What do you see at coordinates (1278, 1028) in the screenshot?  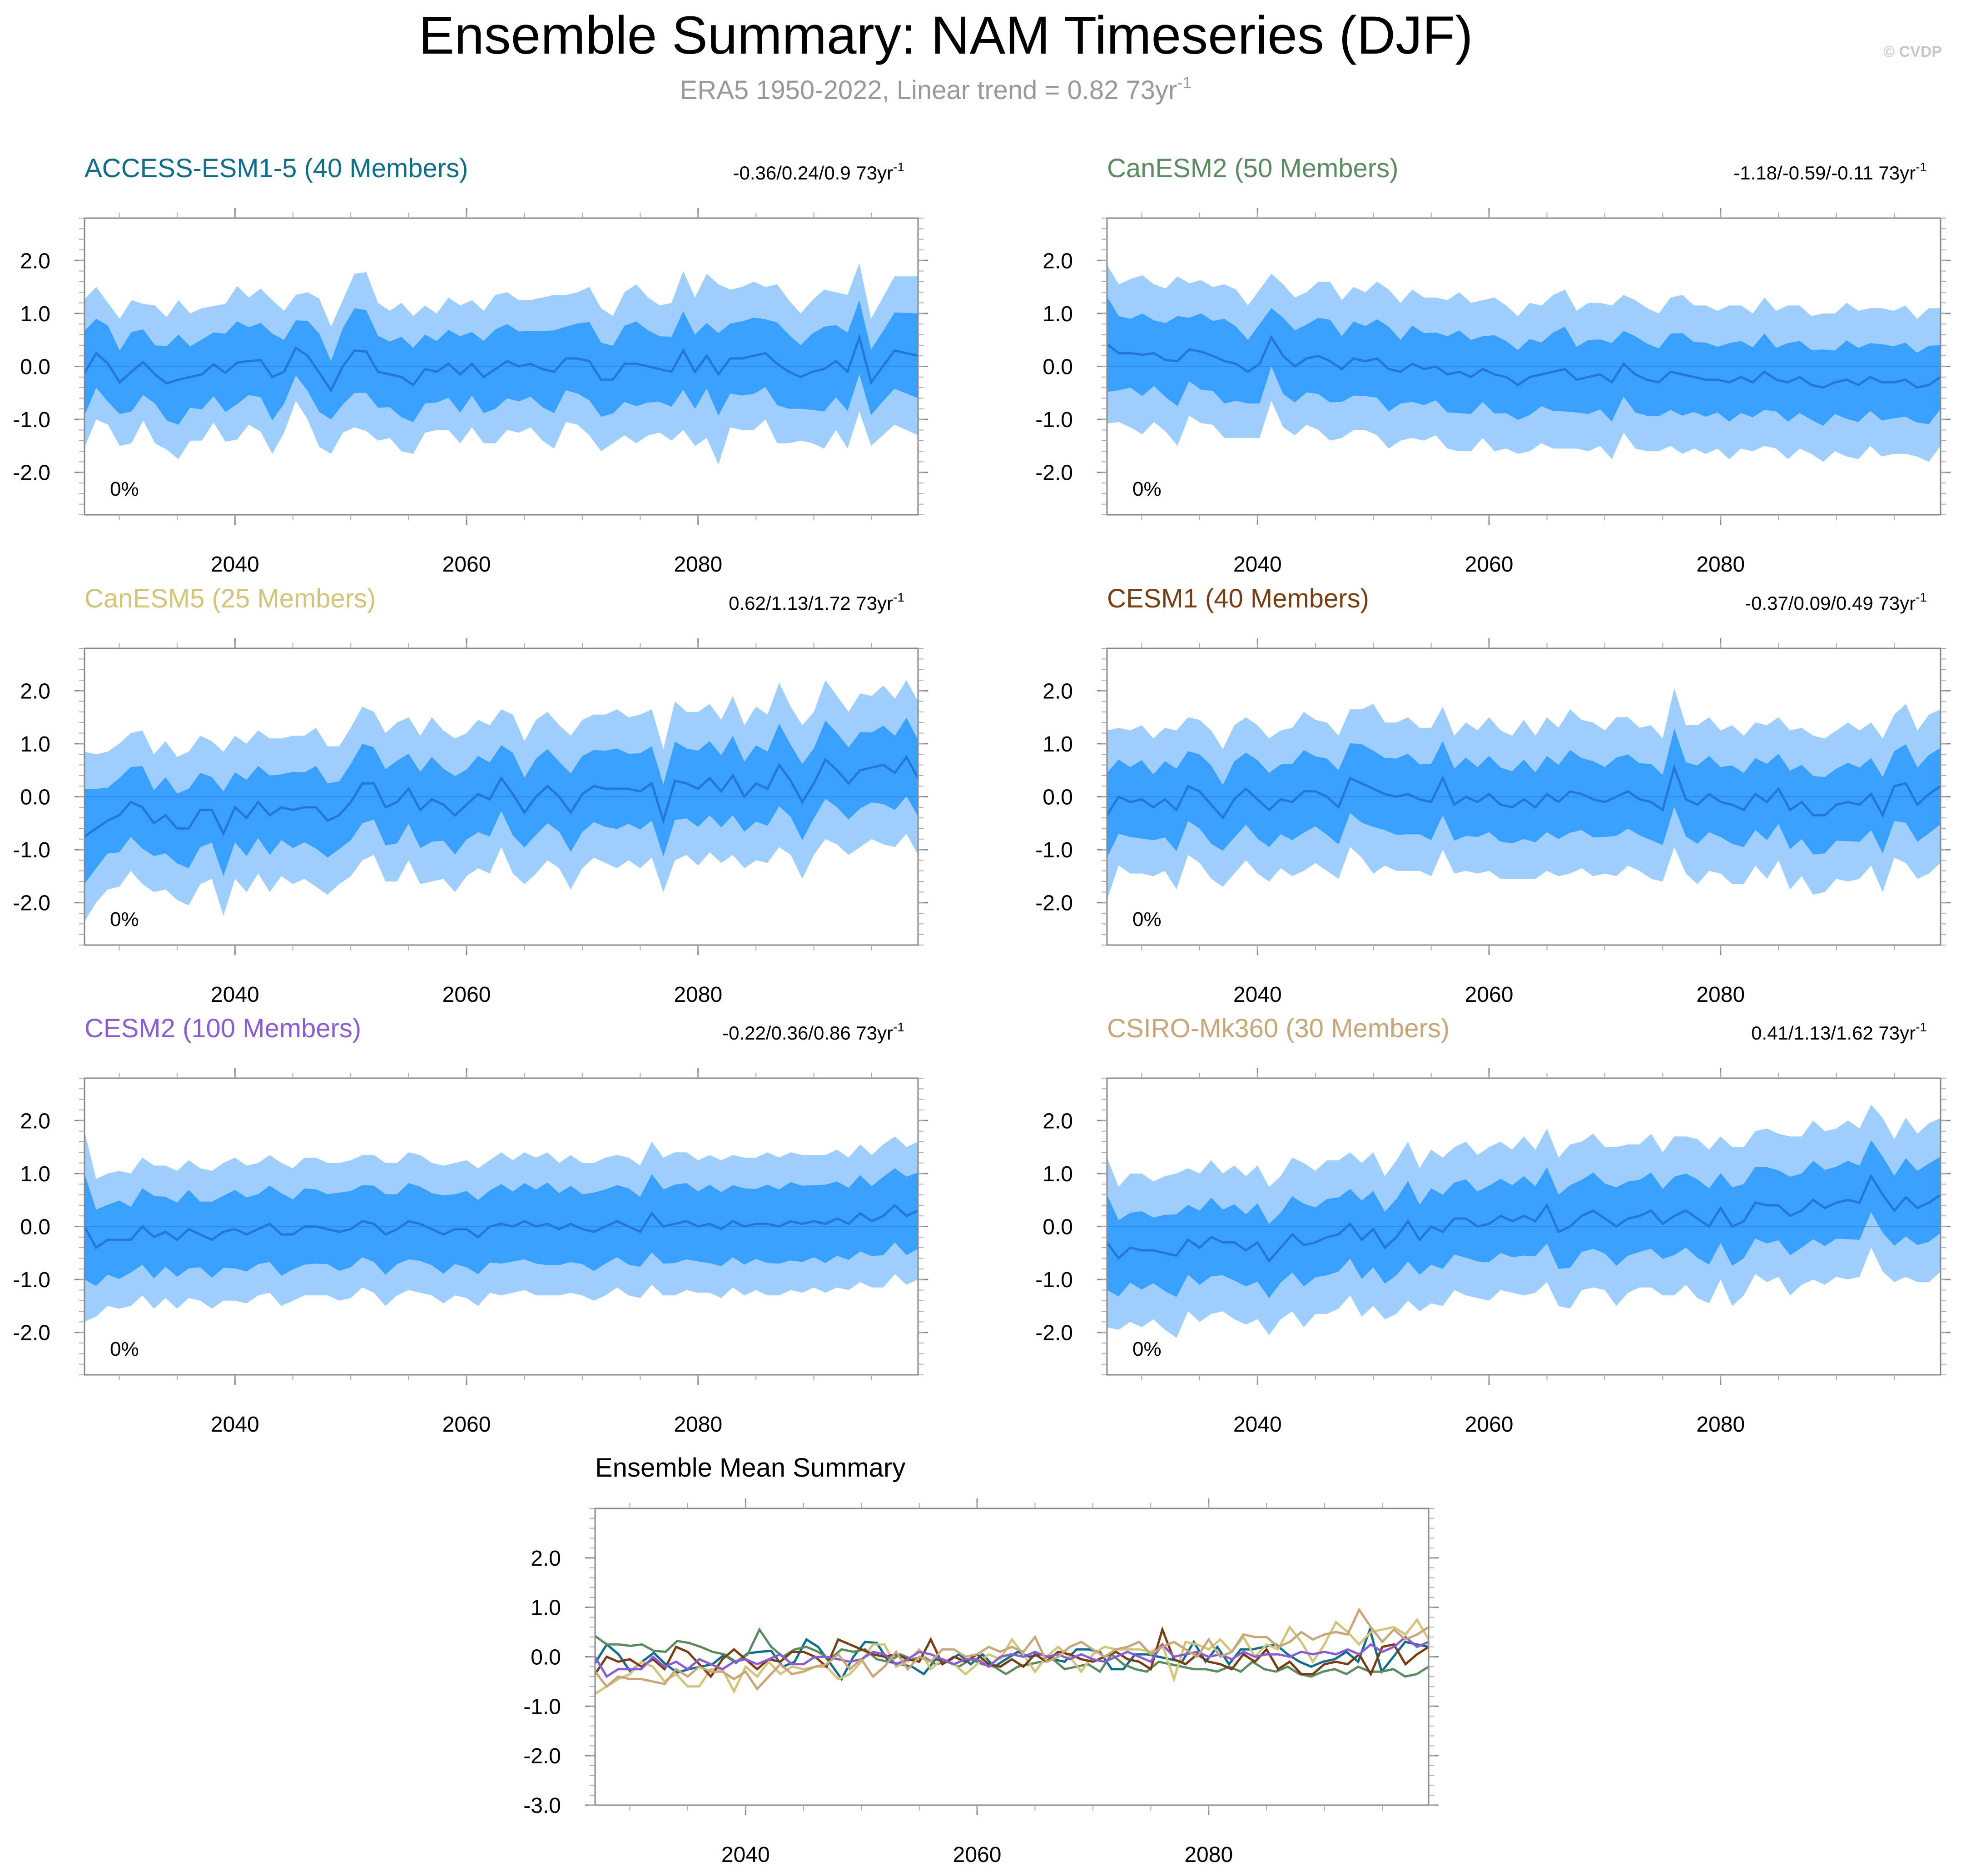 I see `panel-title: CSIRO-Mk360 (30 Members)` at bounding box center [1278, 1028].